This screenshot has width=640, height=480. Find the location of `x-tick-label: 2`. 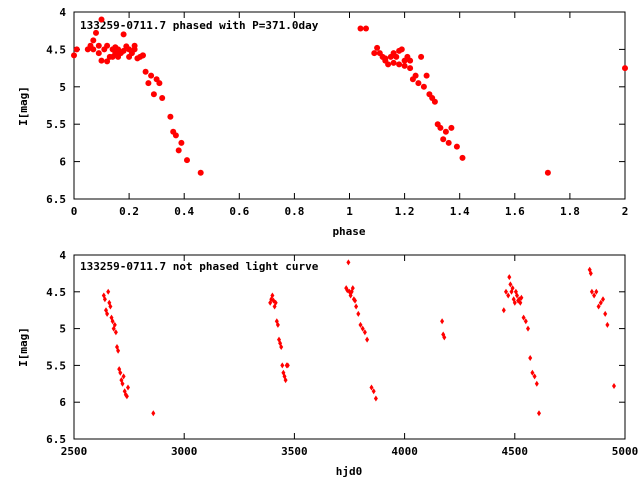

x-tick-label: 2 is located at coordinates (625, 211).